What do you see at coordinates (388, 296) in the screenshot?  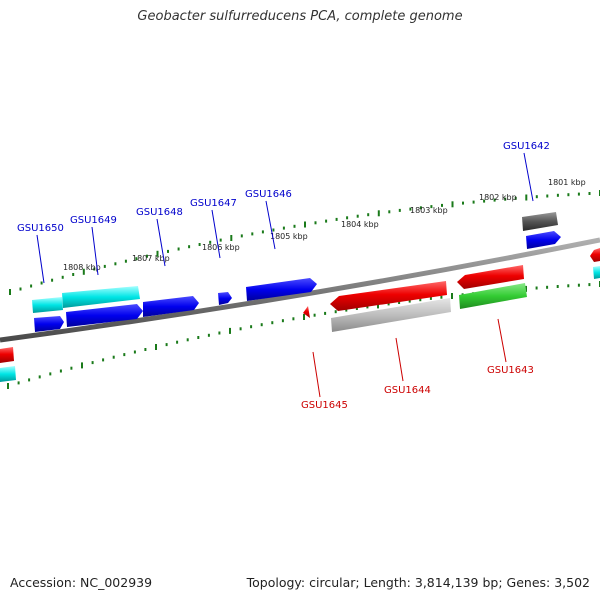 I see `feature-gsu1644-cds` at bounding box center [388, 296].